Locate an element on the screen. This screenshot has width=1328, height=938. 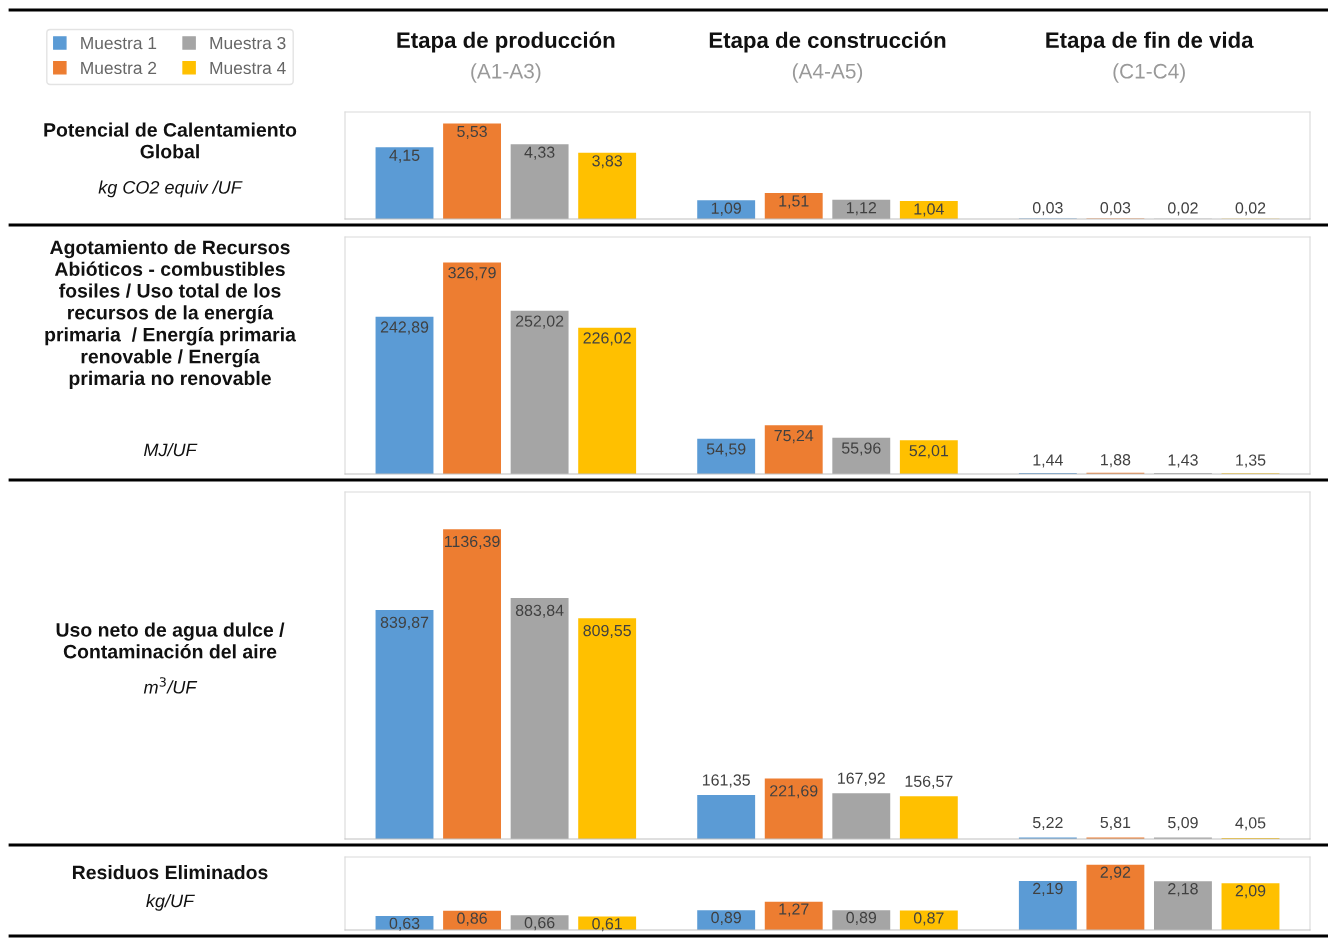
legend-label: Muestra 4 is located at coordinates (248, 68).